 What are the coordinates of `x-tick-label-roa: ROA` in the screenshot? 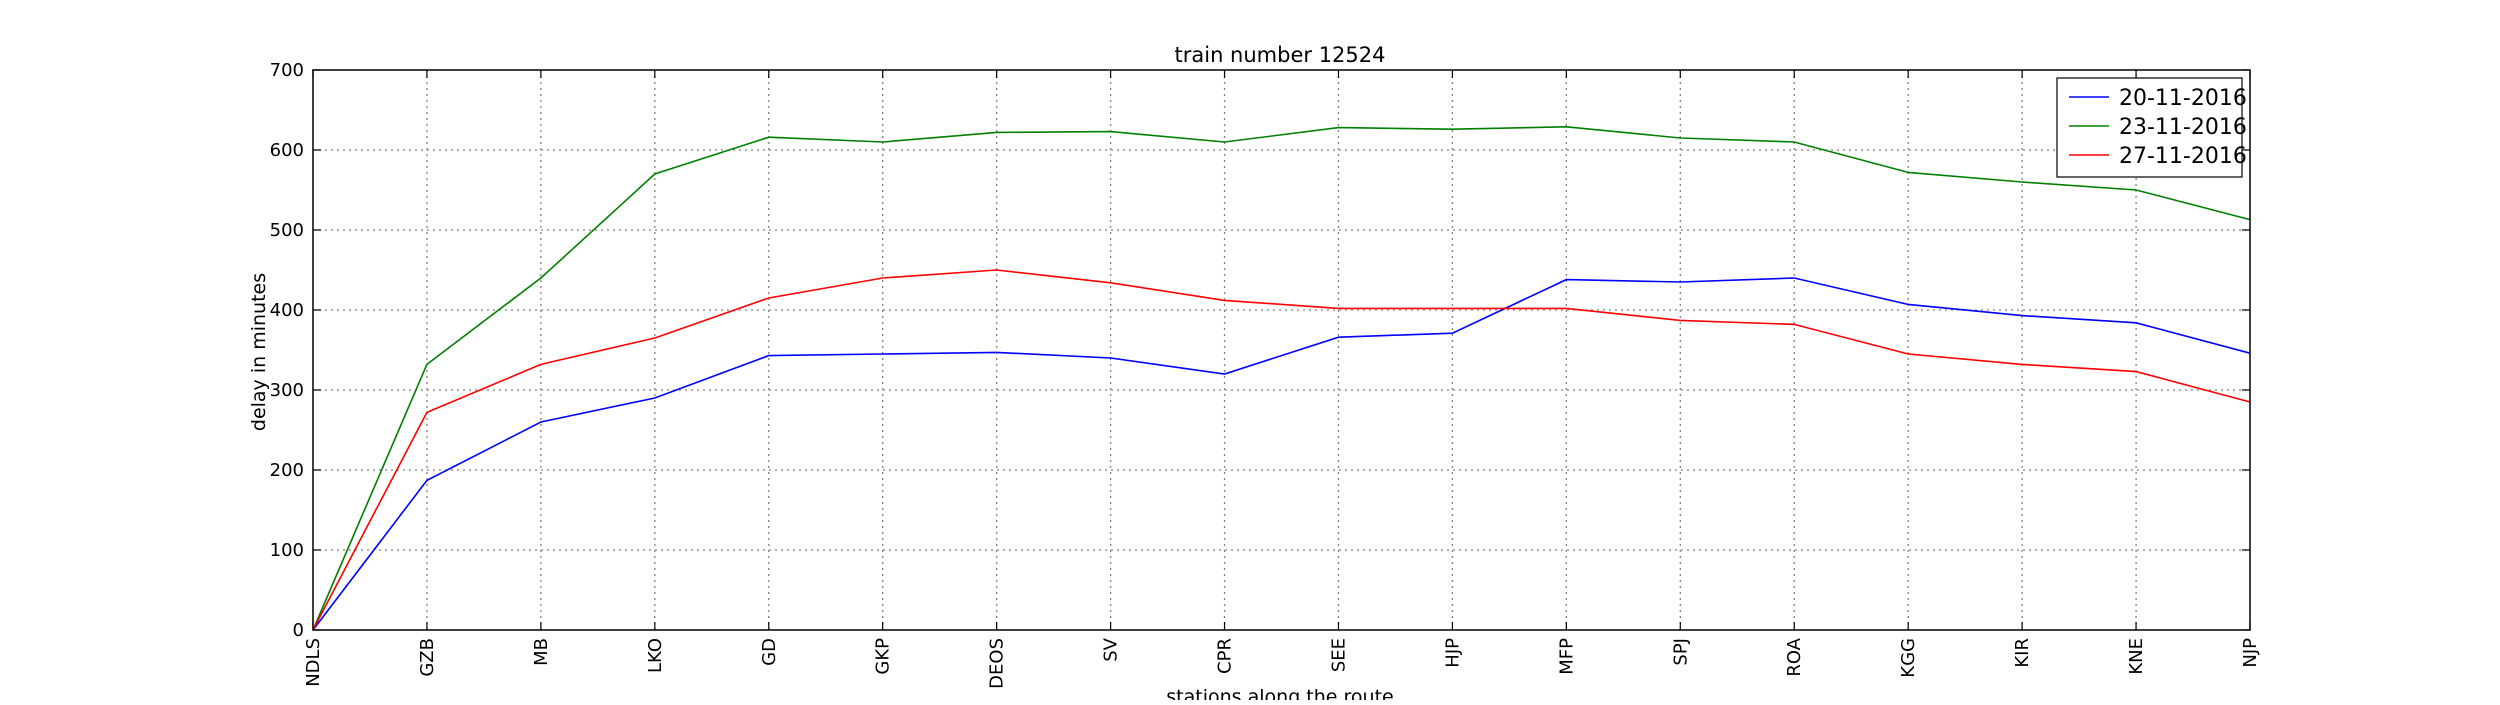 It's located at (1794, 656).